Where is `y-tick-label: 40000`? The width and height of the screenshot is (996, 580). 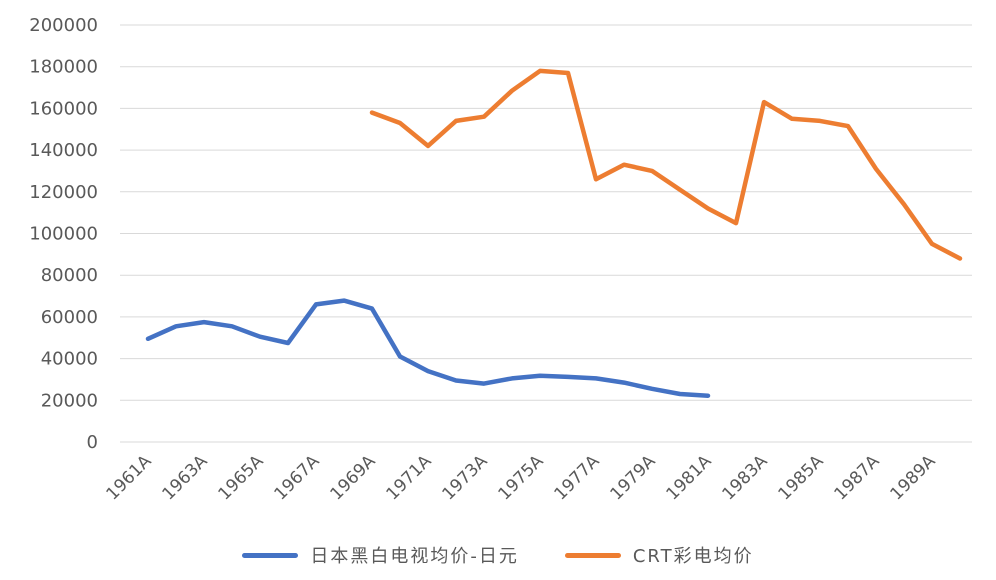
y-tick-label: 40000 is located at coordinates (69, 359).